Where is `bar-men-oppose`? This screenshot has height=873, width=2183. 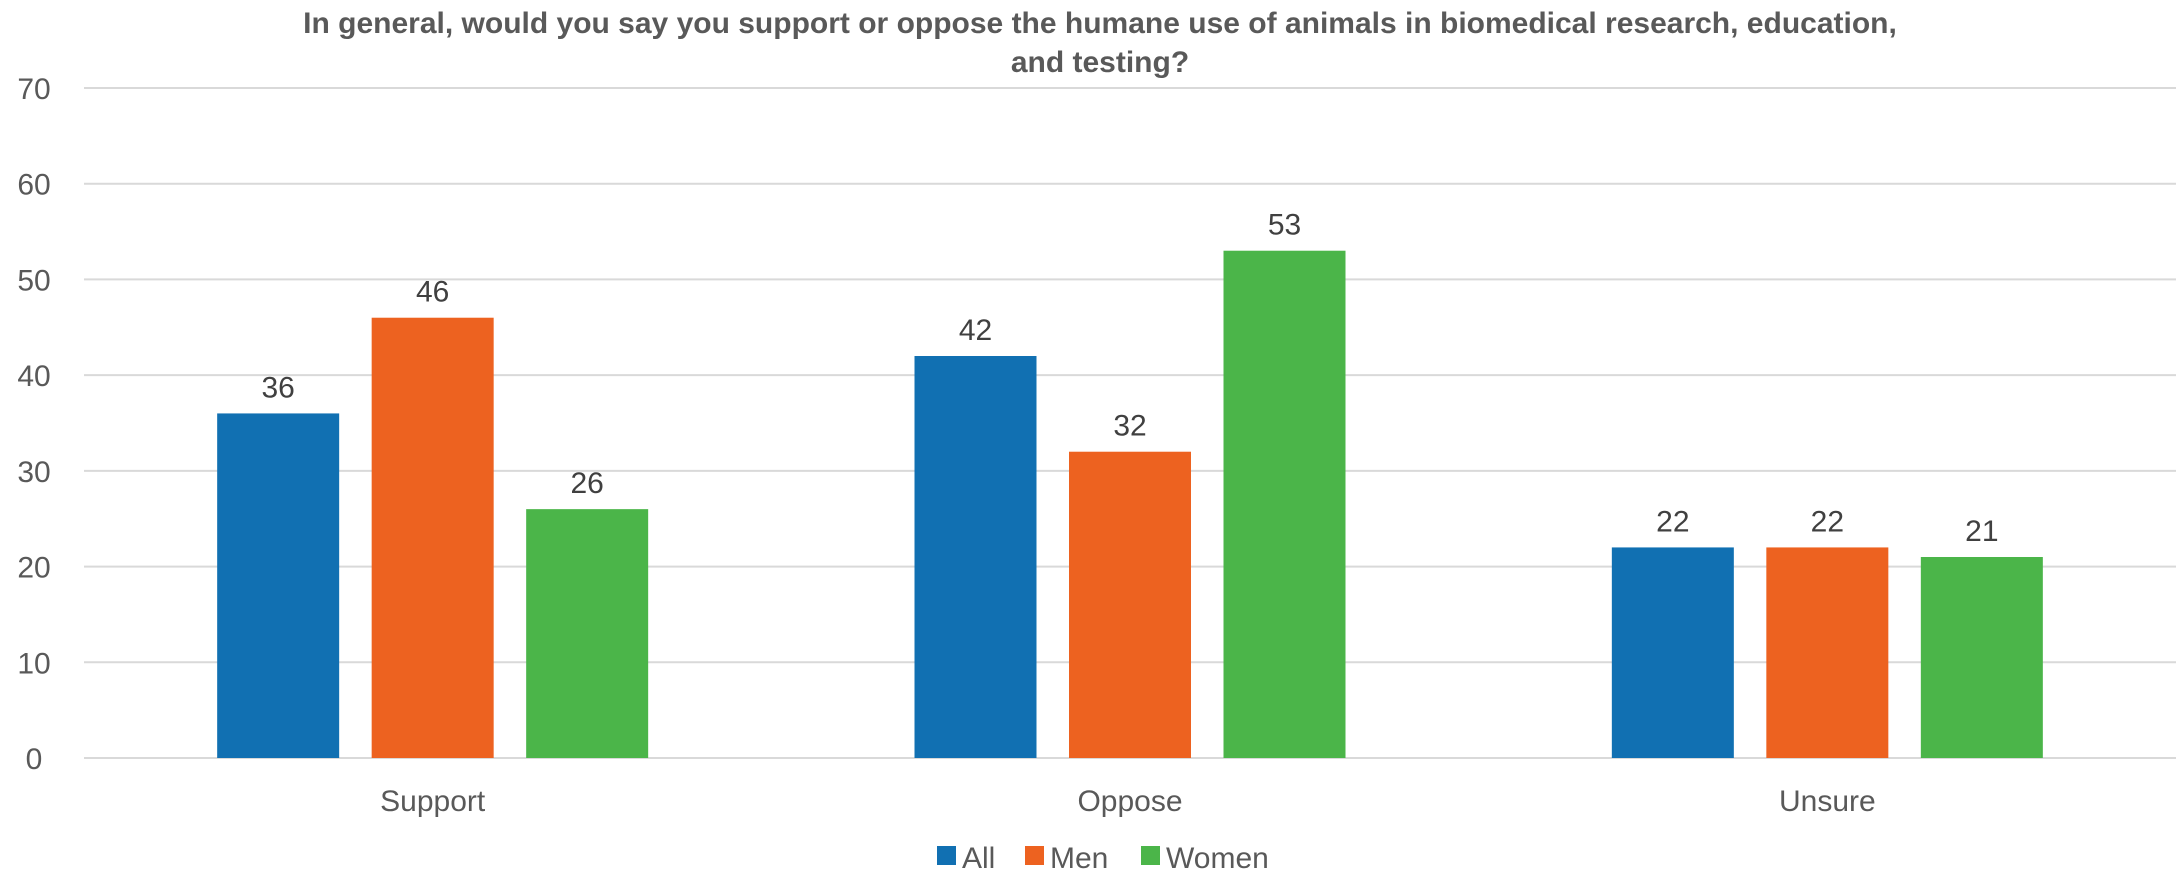
bar-men-oppose is located at coordinates (1130, 604).